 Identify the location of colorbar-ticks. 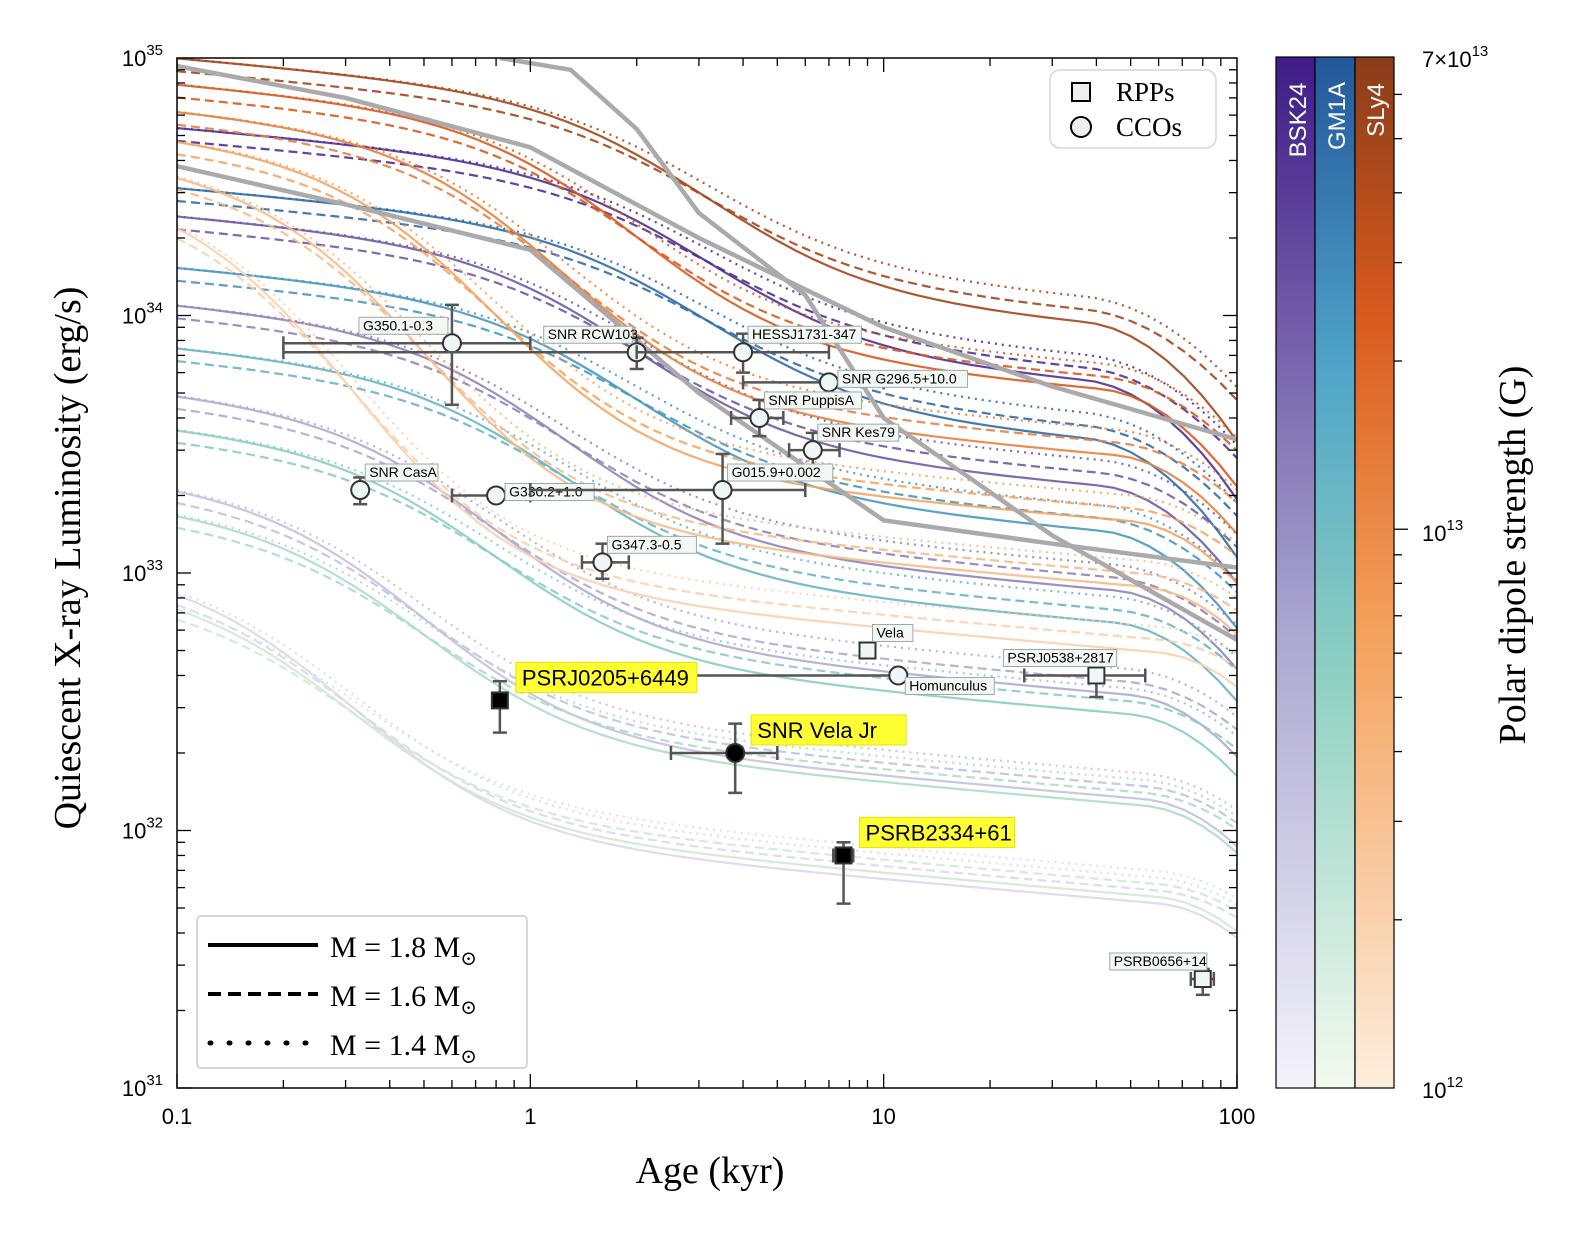
(1401, 507).